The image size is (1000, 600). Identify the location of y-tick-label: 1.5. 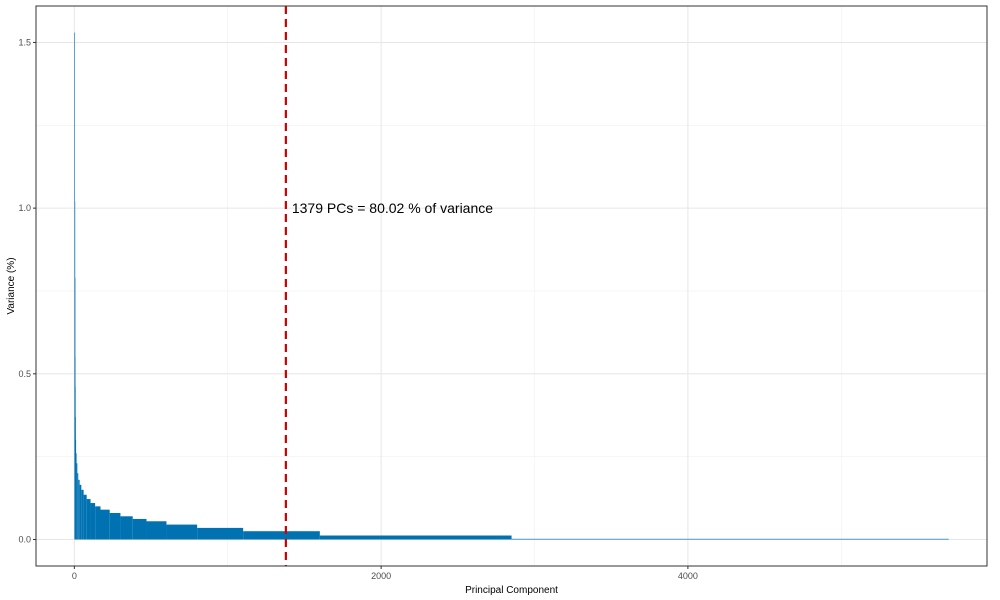
(24, 42).